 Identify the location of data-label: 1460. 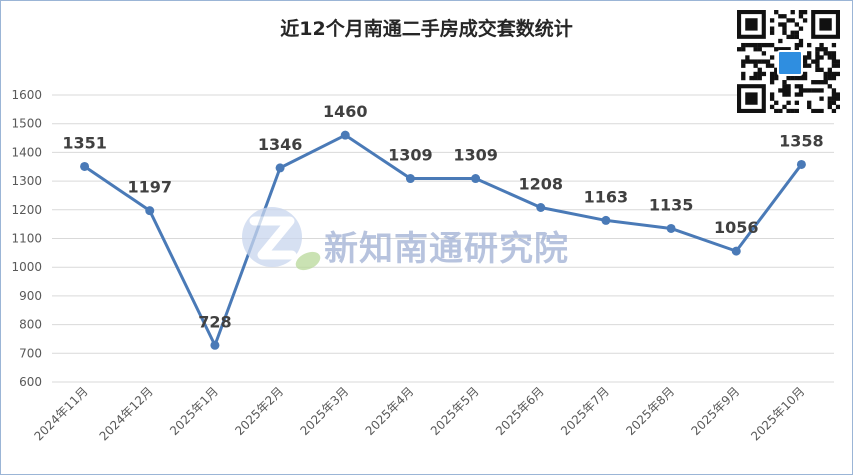
(345, 111).